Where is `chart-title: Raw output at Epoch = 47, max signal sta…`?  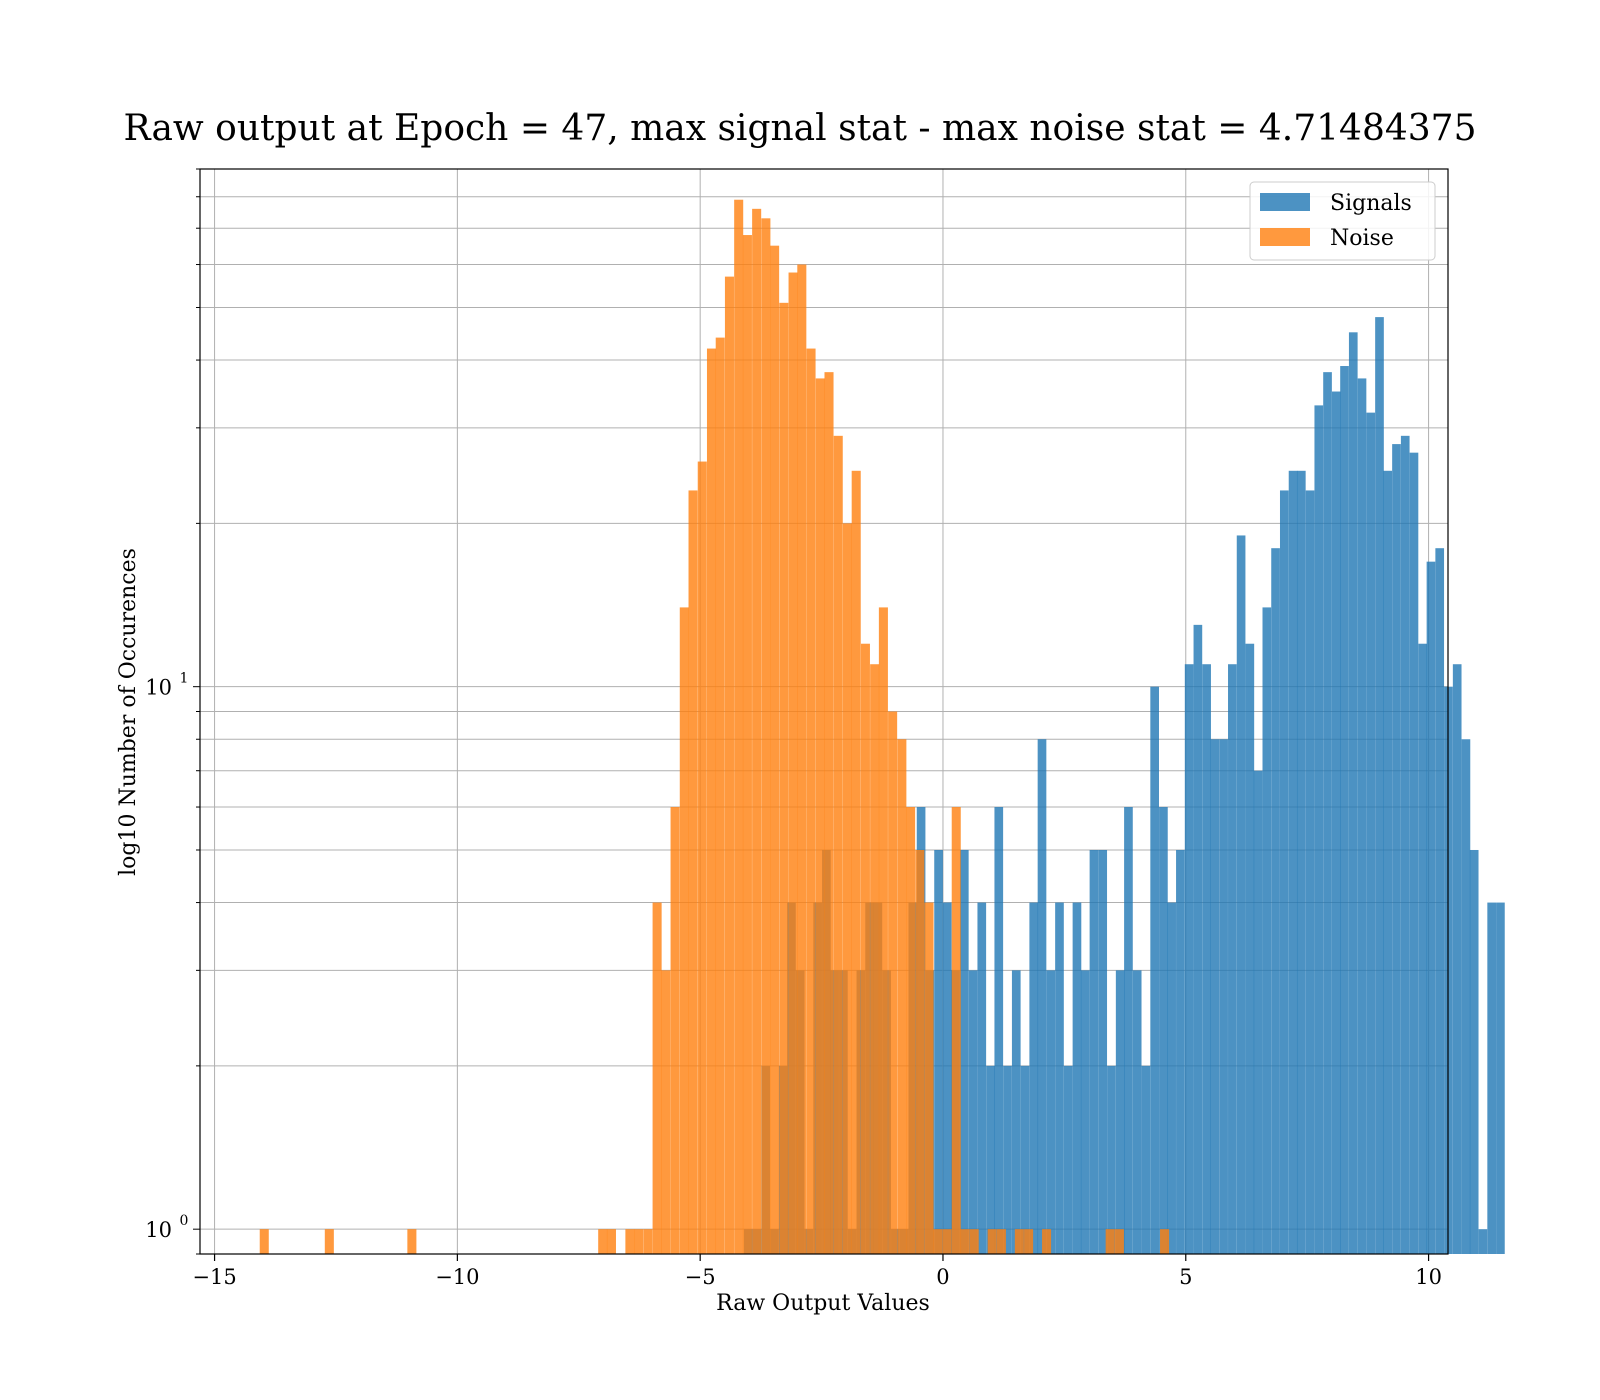 chart-title: Raw output at Epoch = 47, max signal sta… is located at coordinates (800, 128).